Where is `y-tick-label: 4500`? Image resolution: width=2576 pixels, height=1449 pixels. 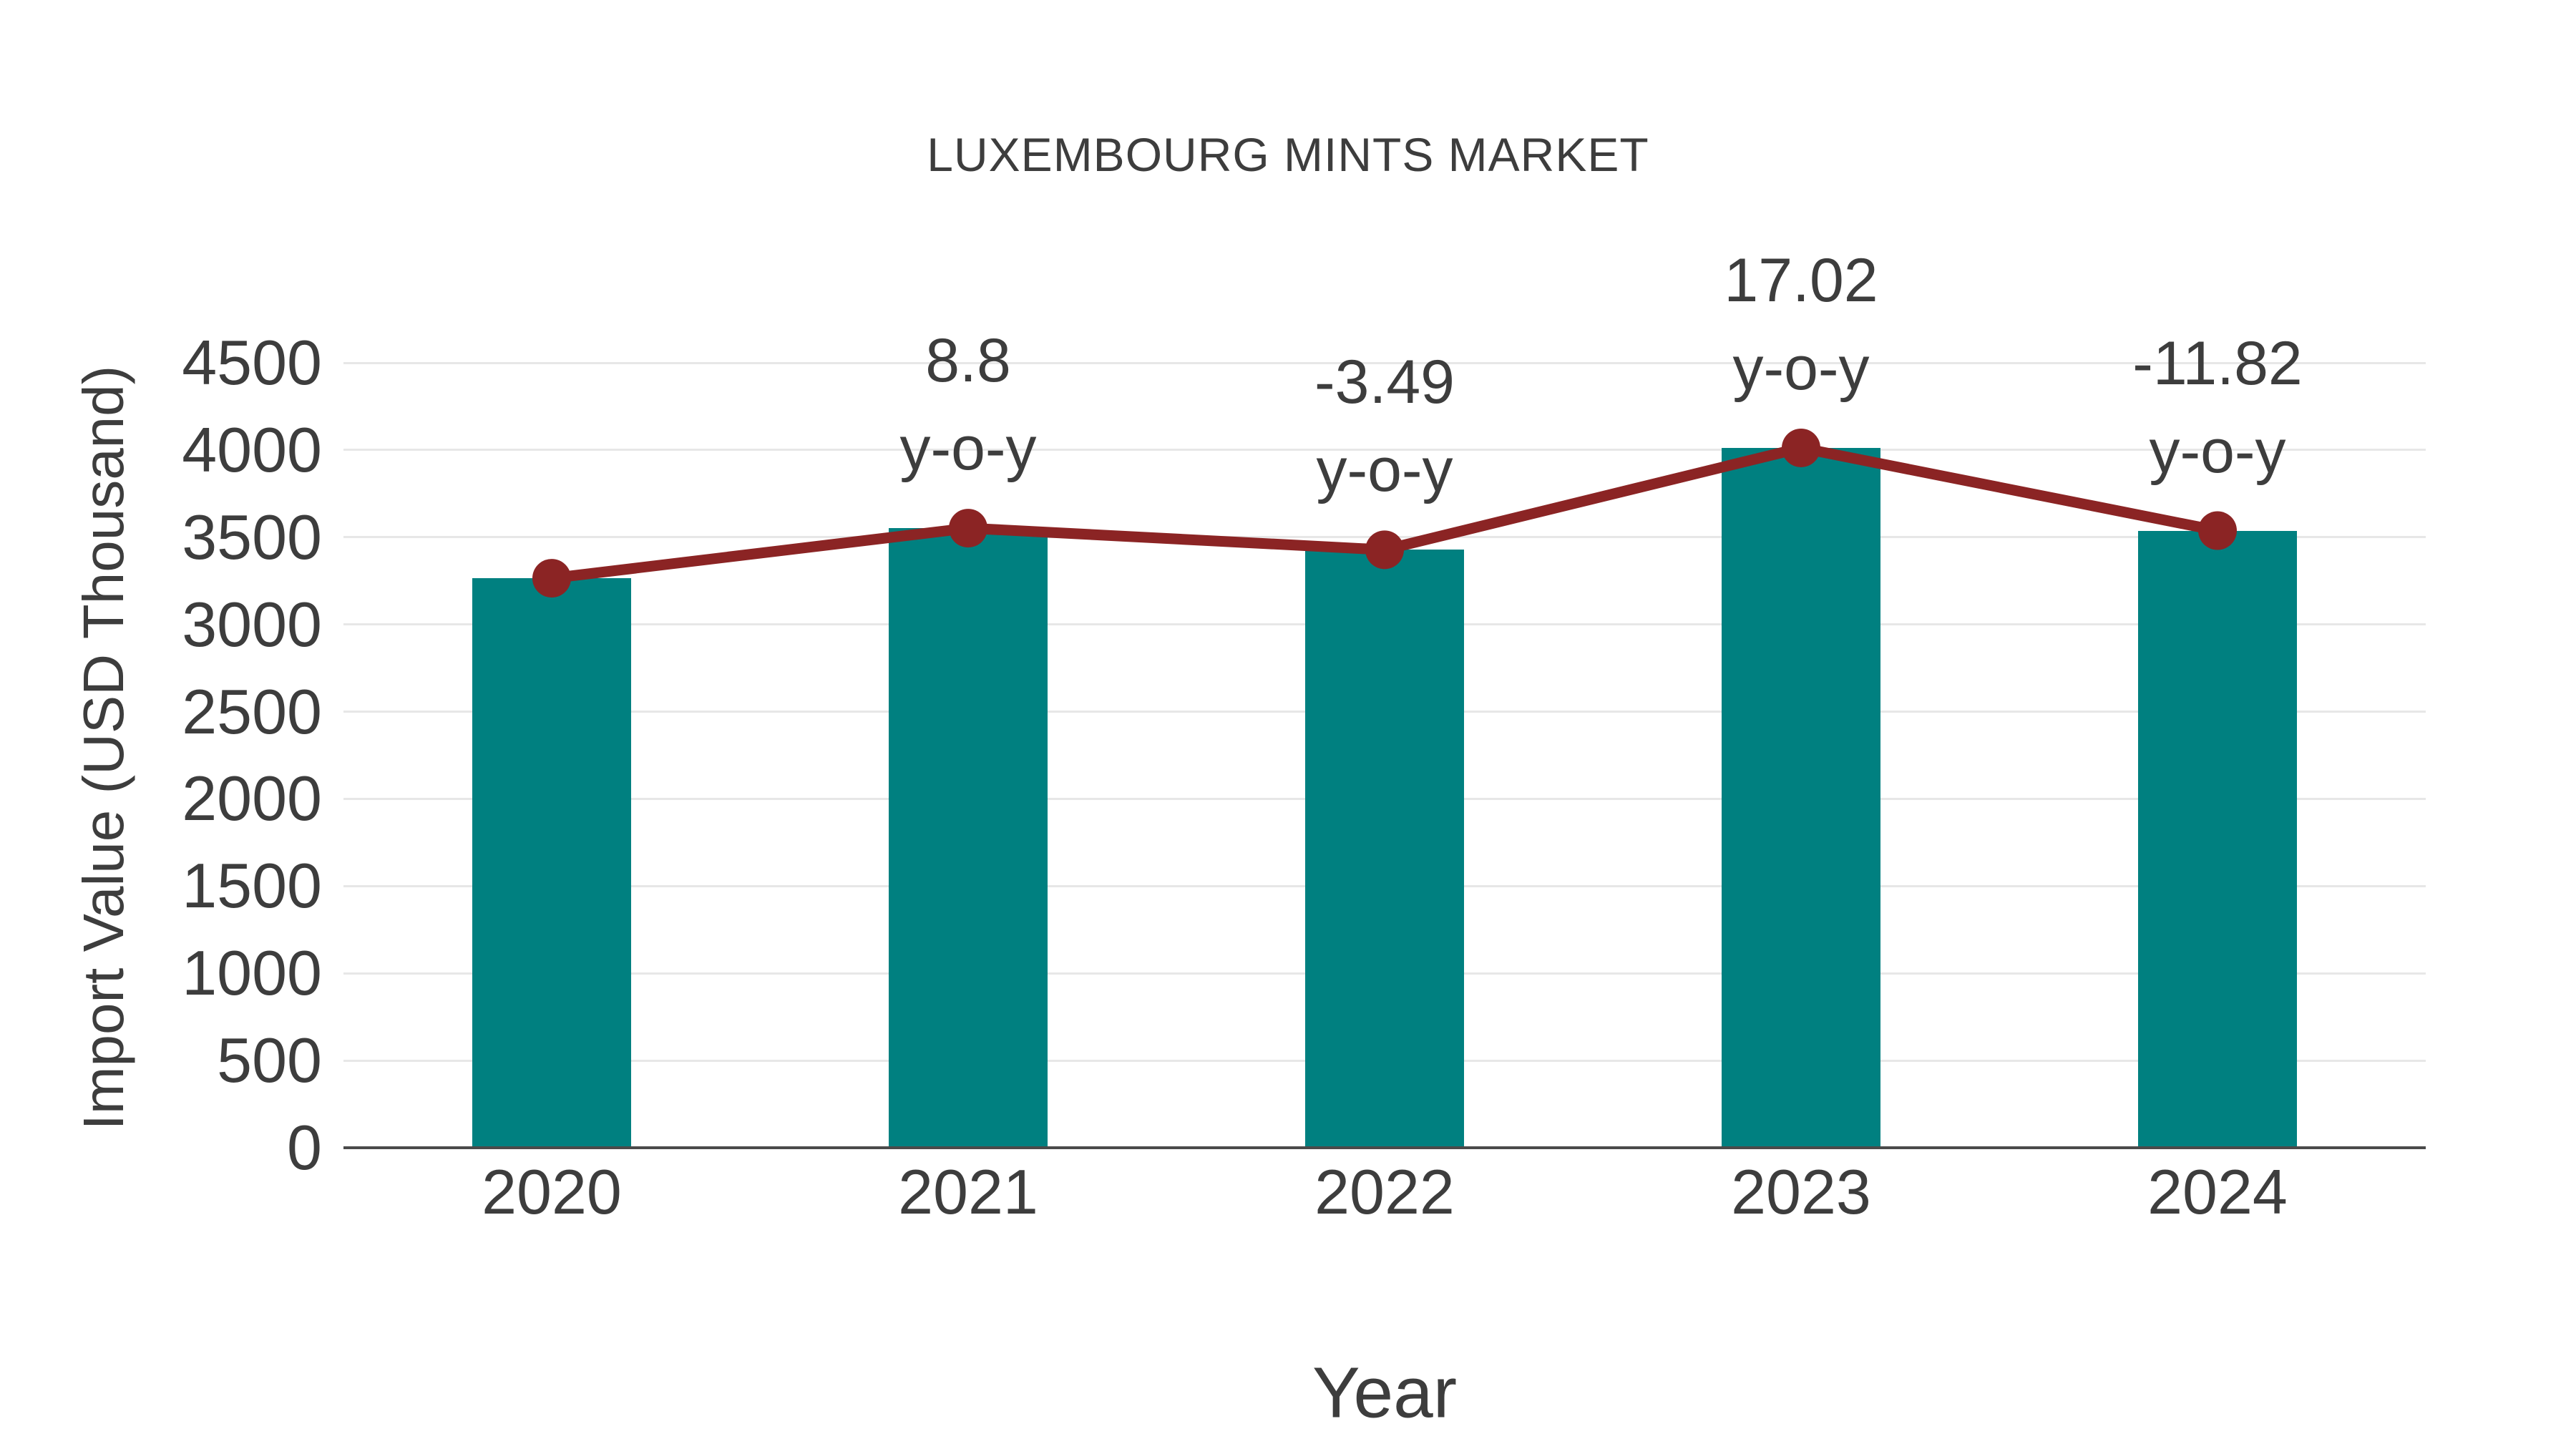 y-tick-label: 4500 is located at coordinates (252, 362).